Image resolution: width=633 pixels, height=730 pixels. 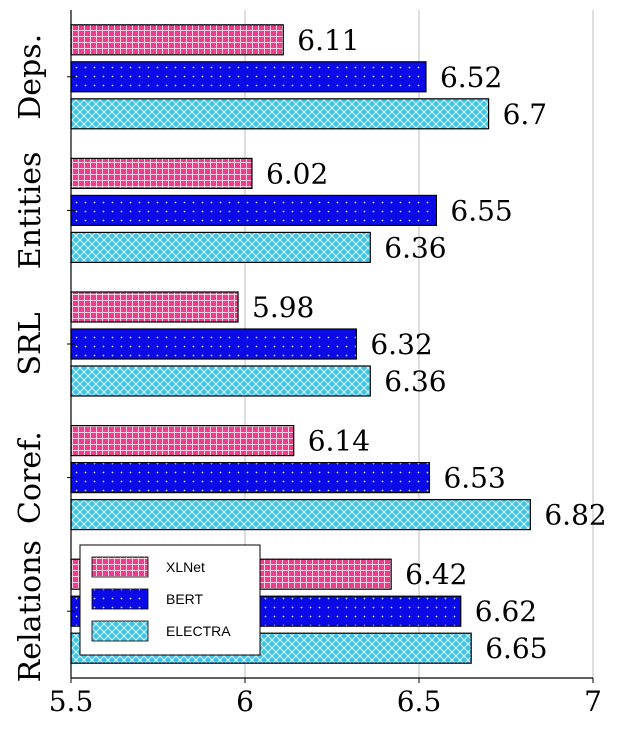 I want to click on value-label: 6.42, so click(x=436, y=574).